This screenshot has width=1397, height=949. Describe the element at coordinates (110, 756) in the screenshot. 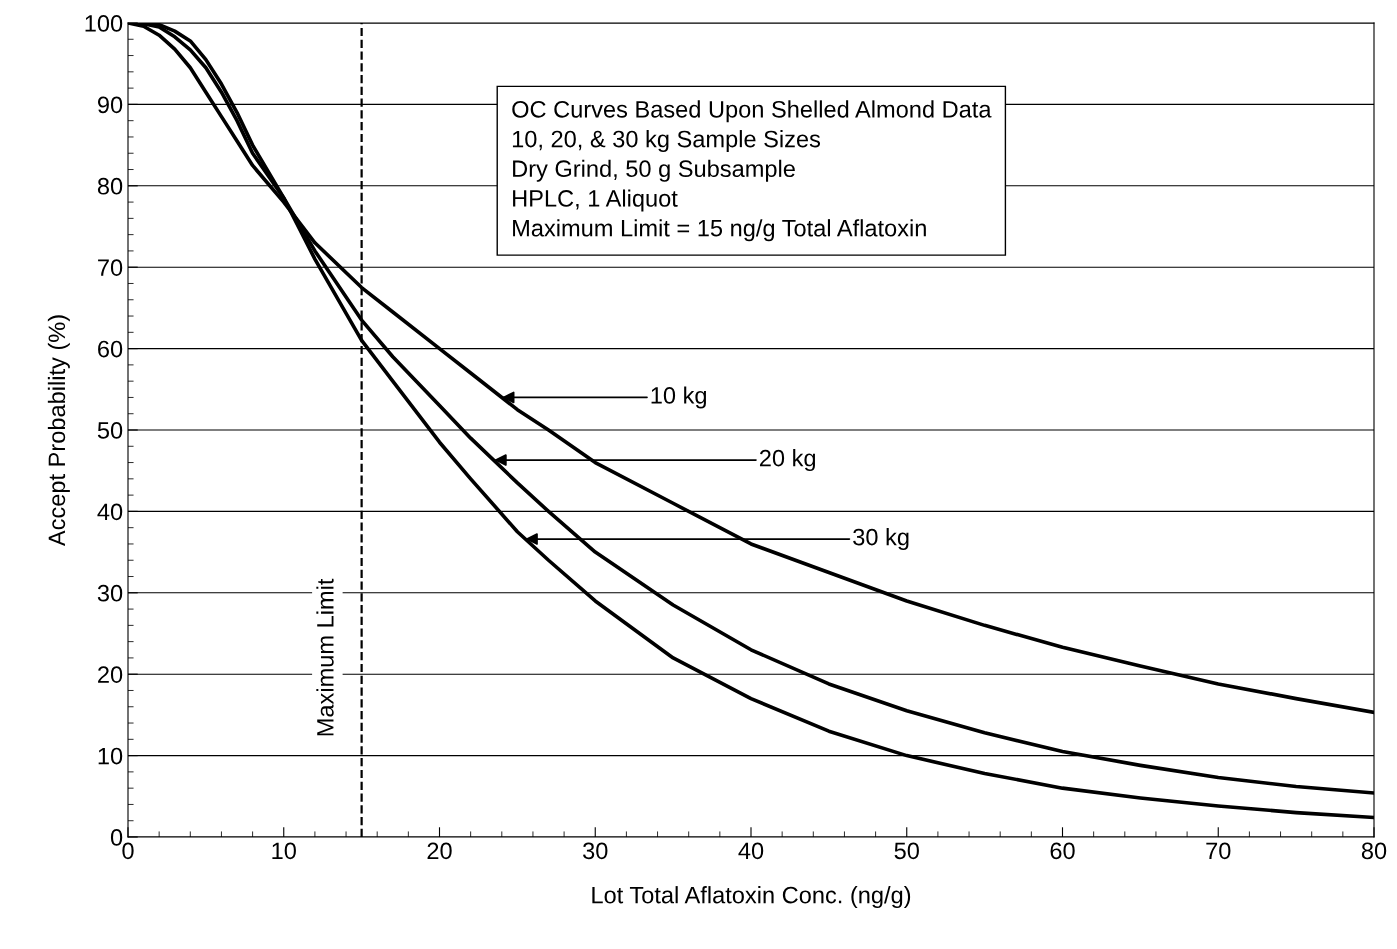

I see `y-tick-label: 10` at that location.